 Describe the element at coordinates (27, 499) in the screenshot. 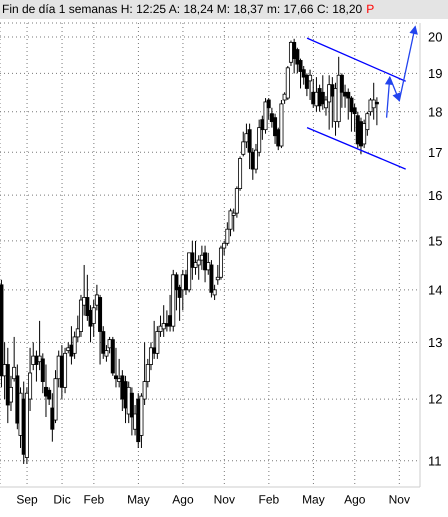

I see `x-tick-label: Sep` at that location.